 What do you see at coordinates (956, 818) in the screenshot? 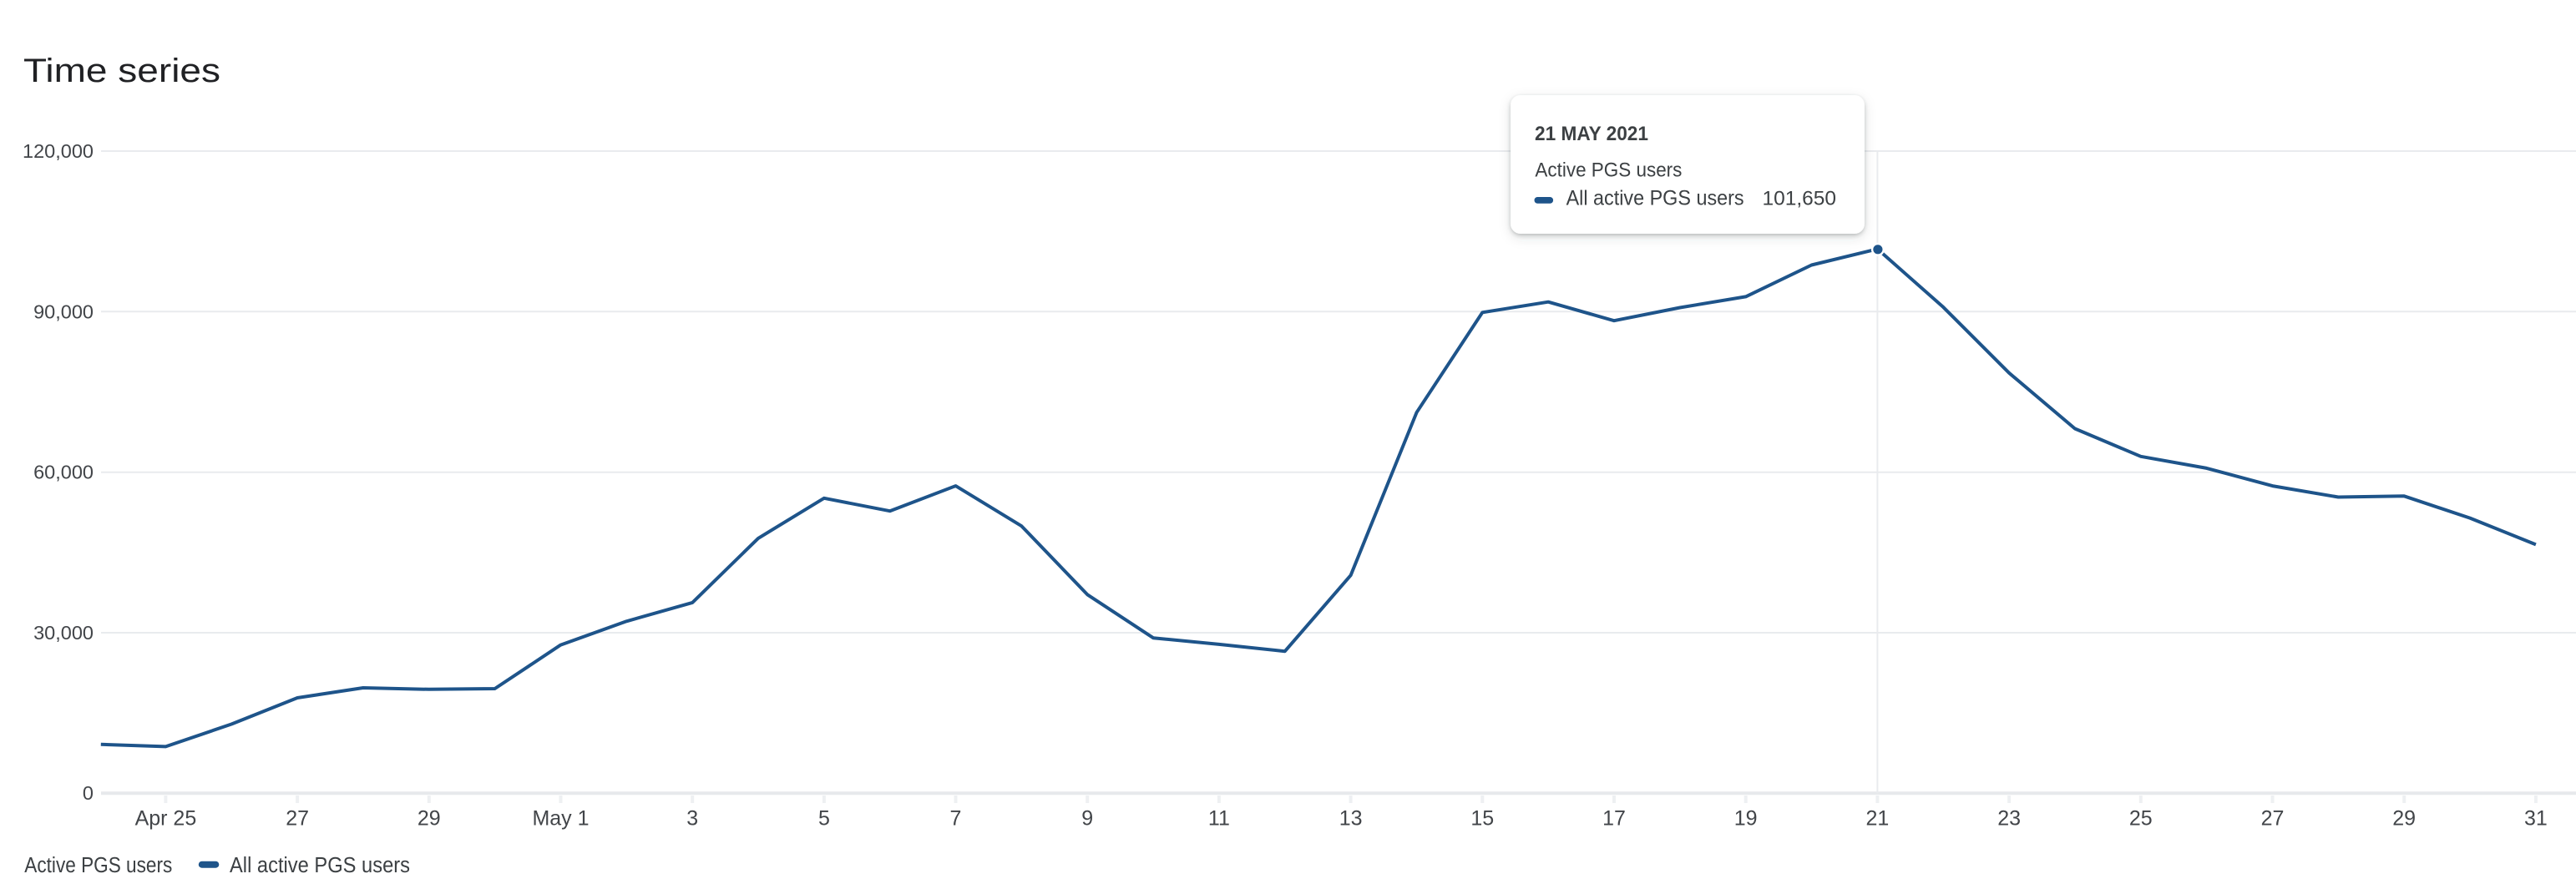
I see `svg-text: 7` at bounding box center [956, 818].